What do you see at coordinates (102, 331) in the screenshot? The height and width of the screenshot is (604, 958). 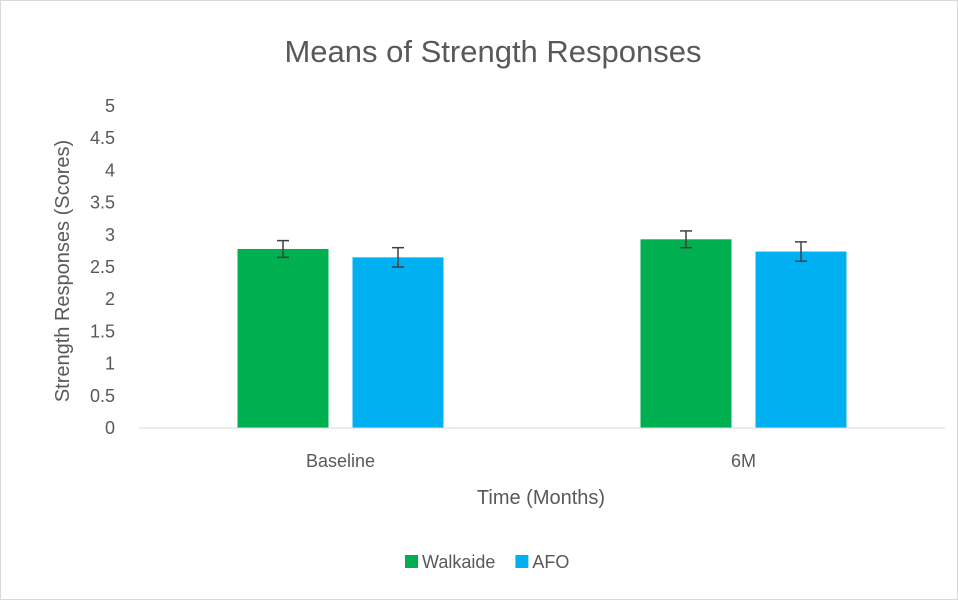 I see `y-tick-label: 1.5` at bounding box center [102, 331].